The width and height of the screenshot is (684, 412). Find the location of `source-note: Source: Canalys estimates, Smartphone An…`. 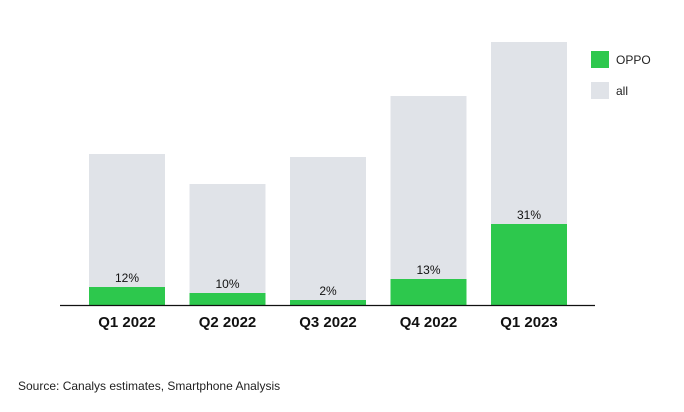

source-note: Source: Canalys estimates, Smartphone An… is located at coordinates (149, 386).